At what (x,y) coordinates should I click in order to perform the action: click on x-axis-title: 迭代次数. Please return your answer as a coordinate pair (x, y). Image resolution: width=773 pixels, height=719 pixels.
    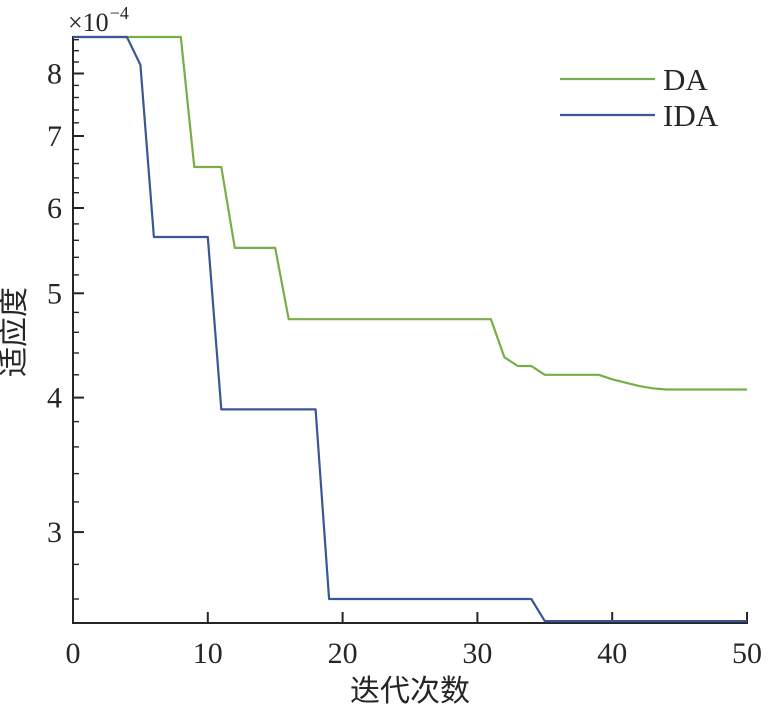
    Looking at the image, I should click on (410, 691).